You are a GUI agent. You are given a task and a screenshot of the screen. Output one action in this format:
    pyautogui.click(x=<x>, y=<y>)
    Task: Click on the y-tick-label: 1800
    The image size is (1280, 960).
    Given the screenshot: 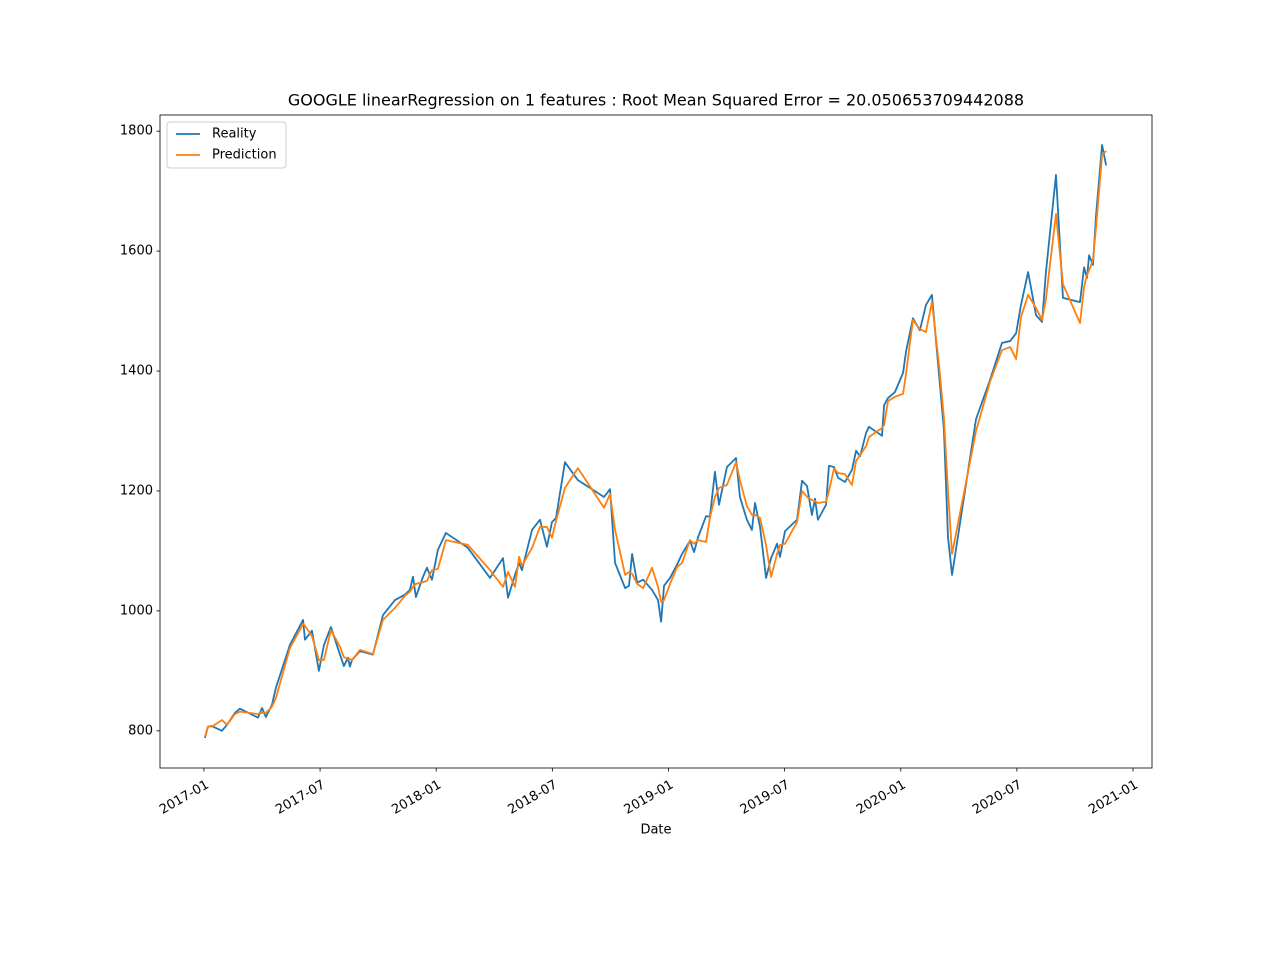 What is the action you would take?
    pyautogui.click(x=136, y=131)
    